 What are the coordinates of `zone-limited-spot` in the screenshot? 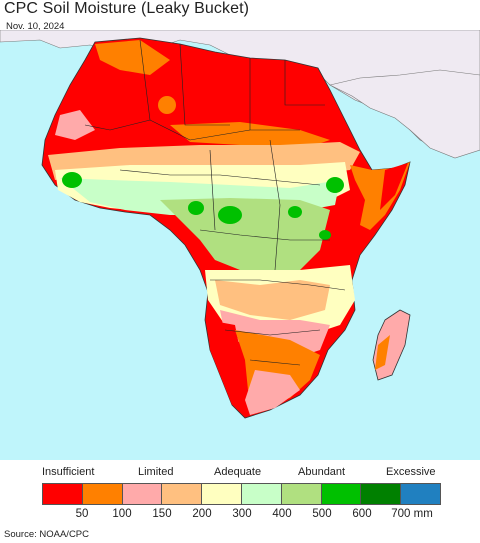 It's located at (167, 105).